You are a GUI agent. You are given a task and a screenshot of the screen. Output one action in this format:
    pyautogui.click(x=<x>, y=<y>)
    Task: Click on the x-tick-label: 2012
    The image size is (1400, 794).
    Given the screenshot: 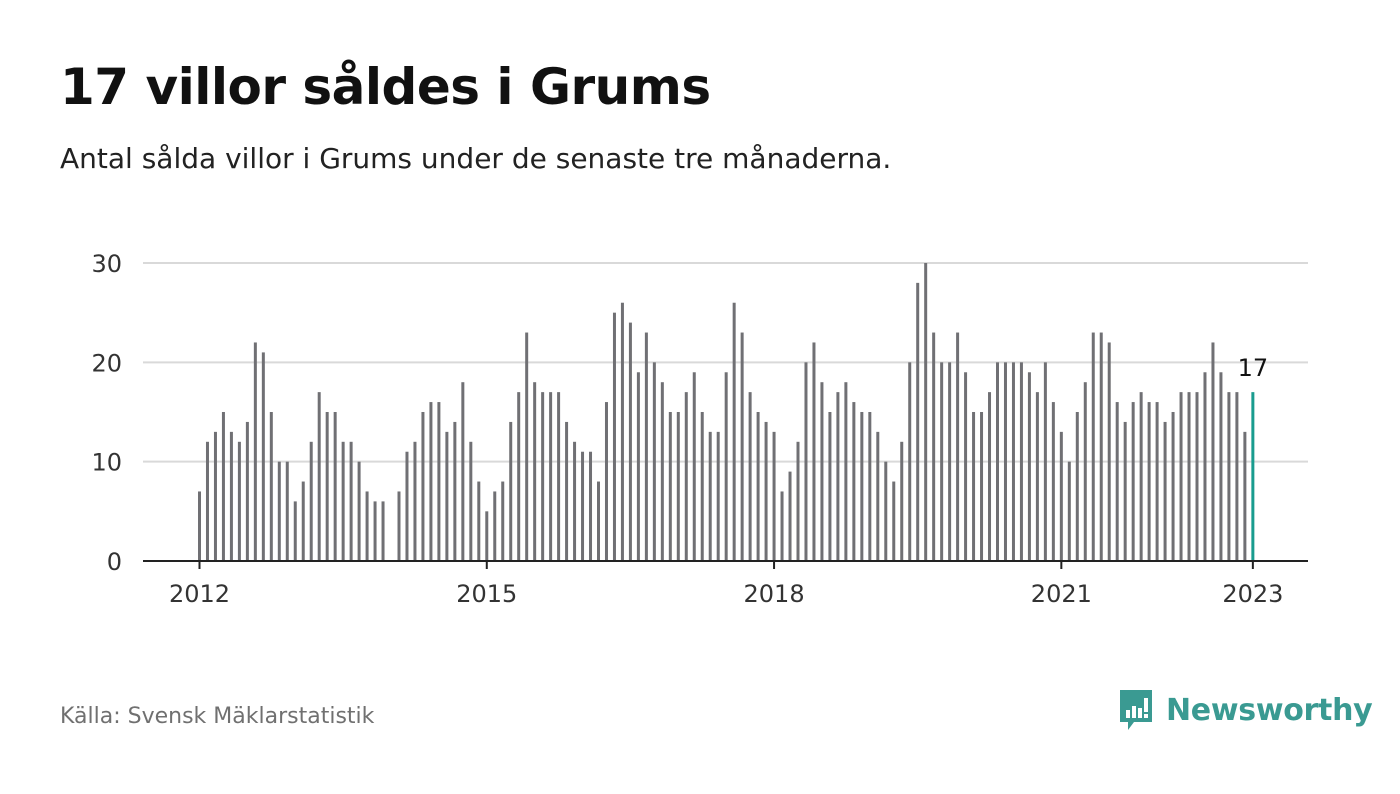 What is the action you would take?
    pyautogui.click(x=199, y=594)
    